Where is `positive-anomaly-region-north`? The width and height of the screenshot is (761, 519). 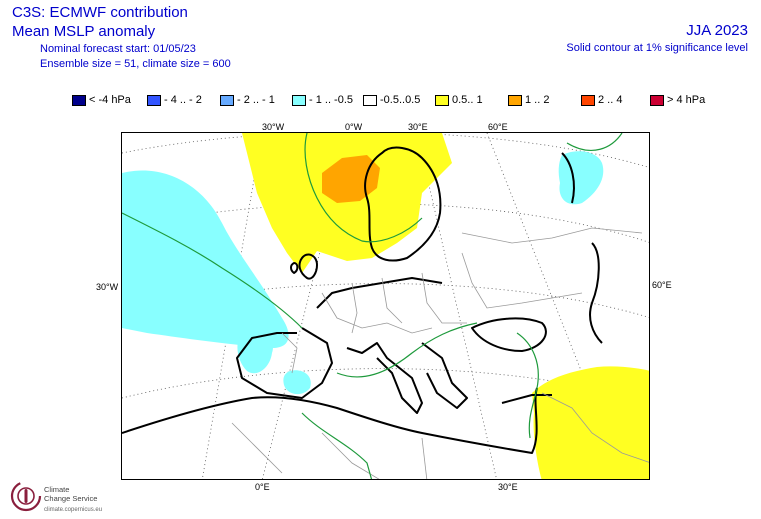 positive-anomaly-region-north is located at coordinates (347, 203).